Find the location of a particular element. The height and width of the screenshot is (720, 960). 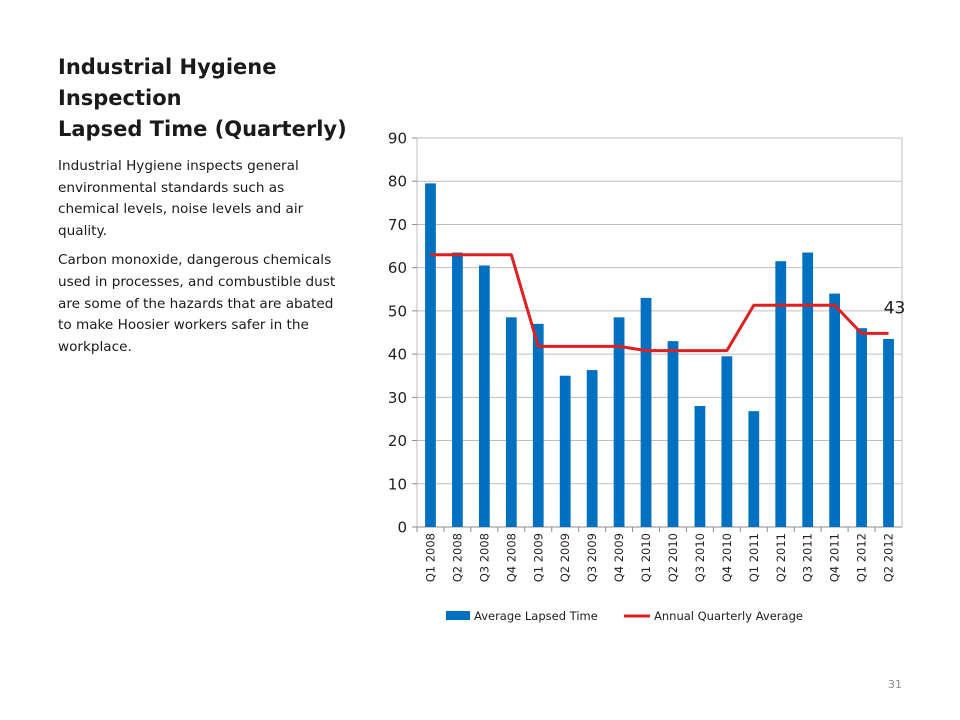

x-tick-label: Q3 2008 is located at coordinates (484, 557).